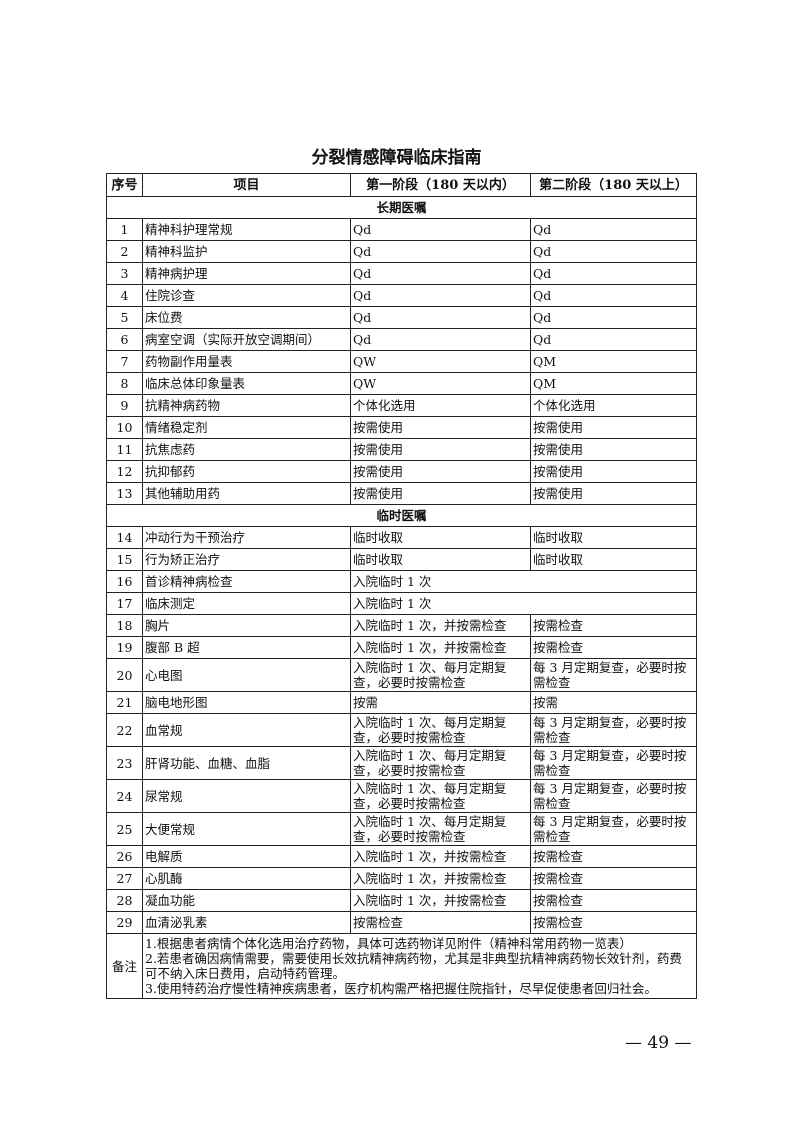 The height and width of the screenshot is (1122, 793). I want to click on row-number: 24, so click(124, 796).